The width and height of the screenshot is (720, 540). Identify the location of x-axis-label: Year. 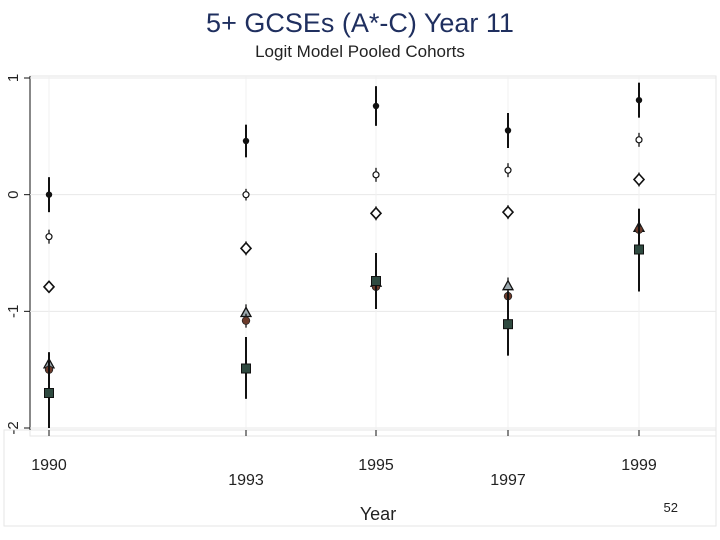
(378, 514).